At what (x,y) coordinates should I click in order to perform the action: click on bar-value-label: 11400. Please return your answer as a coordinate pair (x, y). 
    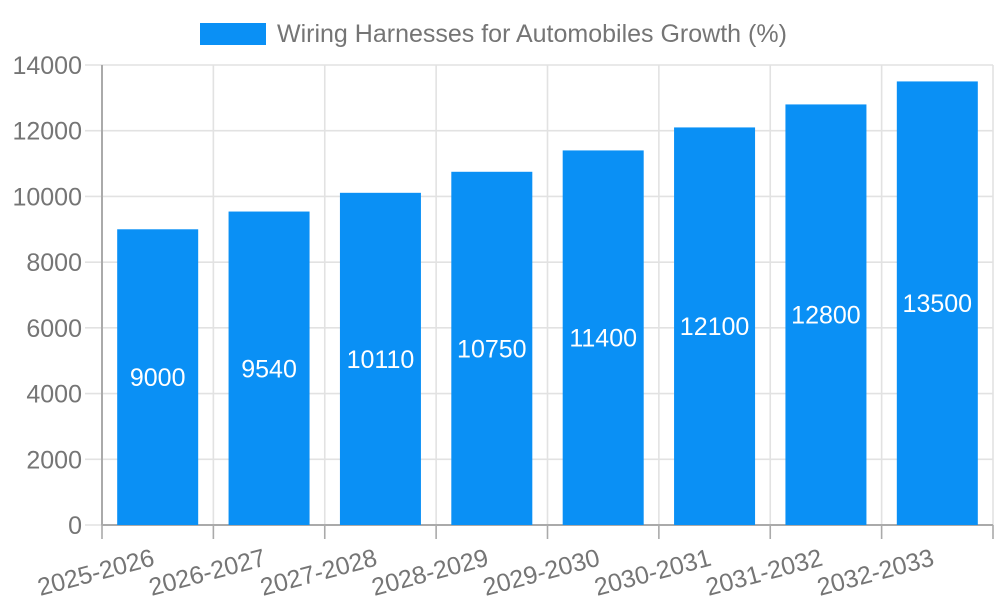
    Looking at the image, I should click on (603, 339).